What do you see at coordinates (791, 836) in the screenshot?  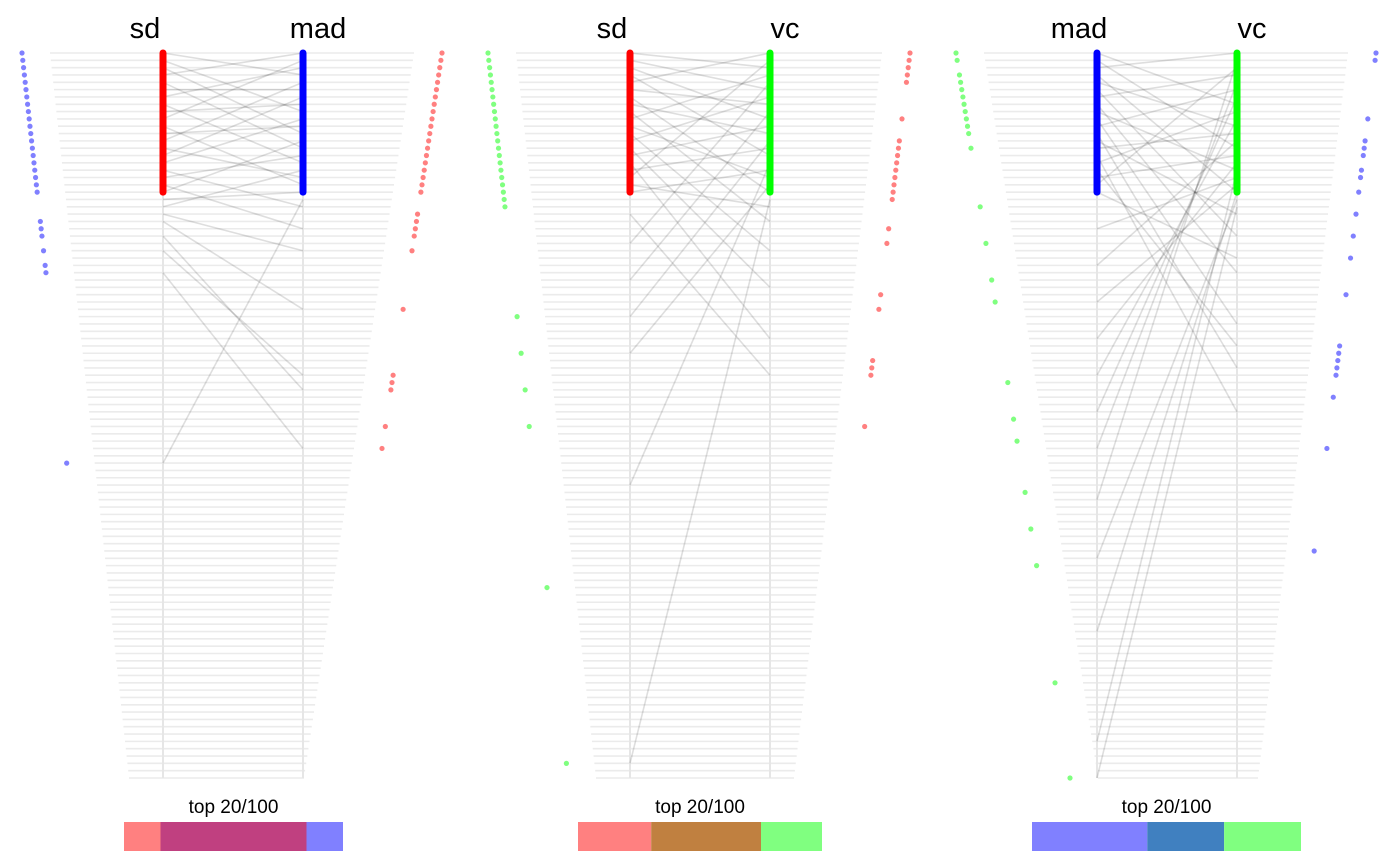 I see `overlap-right-segment` at bounding box center [791, 836].